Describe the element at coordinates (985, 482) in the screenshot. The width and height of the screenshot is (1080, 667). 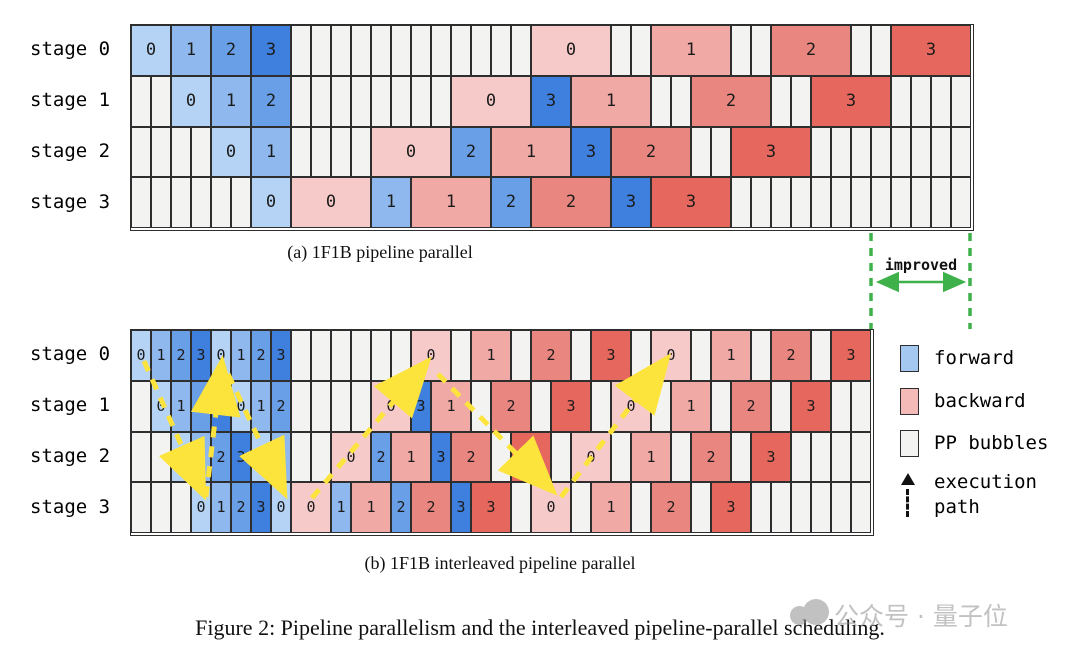
I see `legend-execution-label-line1: execution` at that location.